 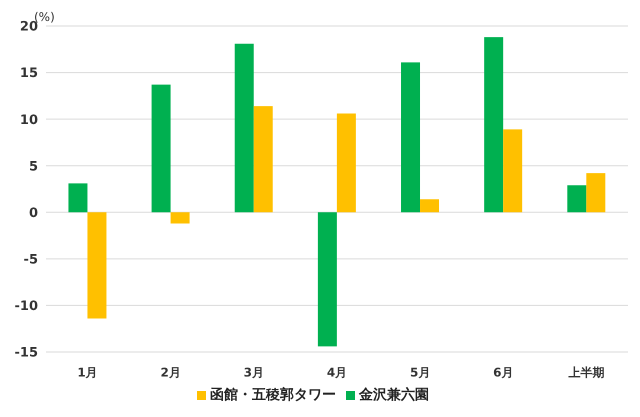 What do you see at coordinates (273, 395) in the screenshot?
I see `legend-label: 函館・五稜郭タワー` at bounding box center [273, 395].